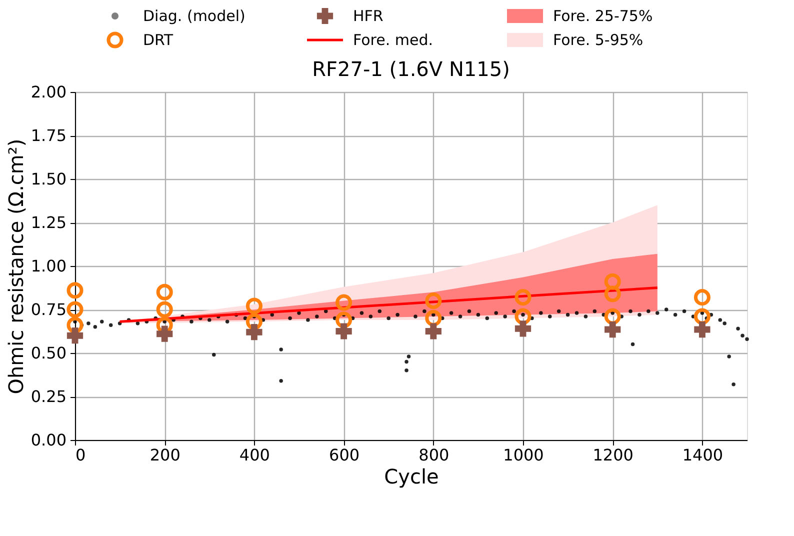 The height and width of the screenshot is (536, 794). Describe the element at coordinates (393, 40) in the screenshot. I see `legend-label: Fore. med.` at that location.